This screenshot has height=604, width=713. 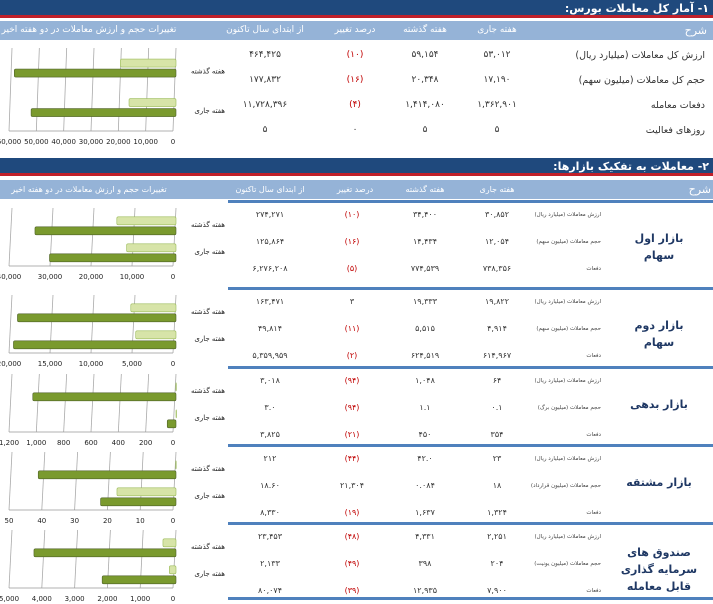 I want to click on cell-current: ۳۵۴, so click(x=497, y=434).